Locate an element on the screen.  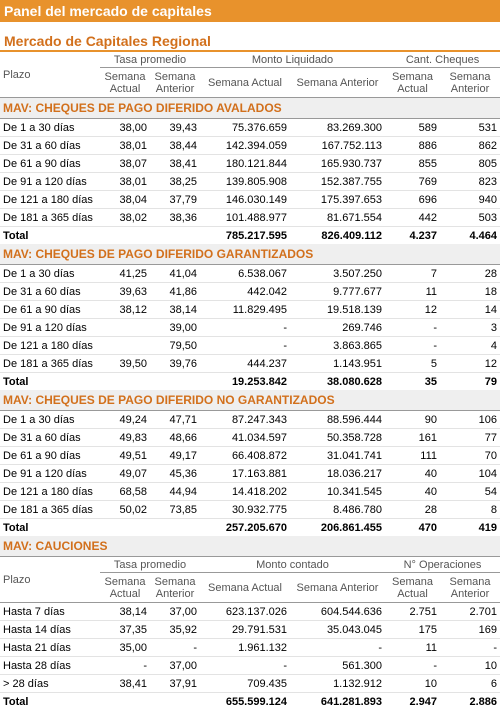
cell: 68,58 is located at coordinates (125, 492).